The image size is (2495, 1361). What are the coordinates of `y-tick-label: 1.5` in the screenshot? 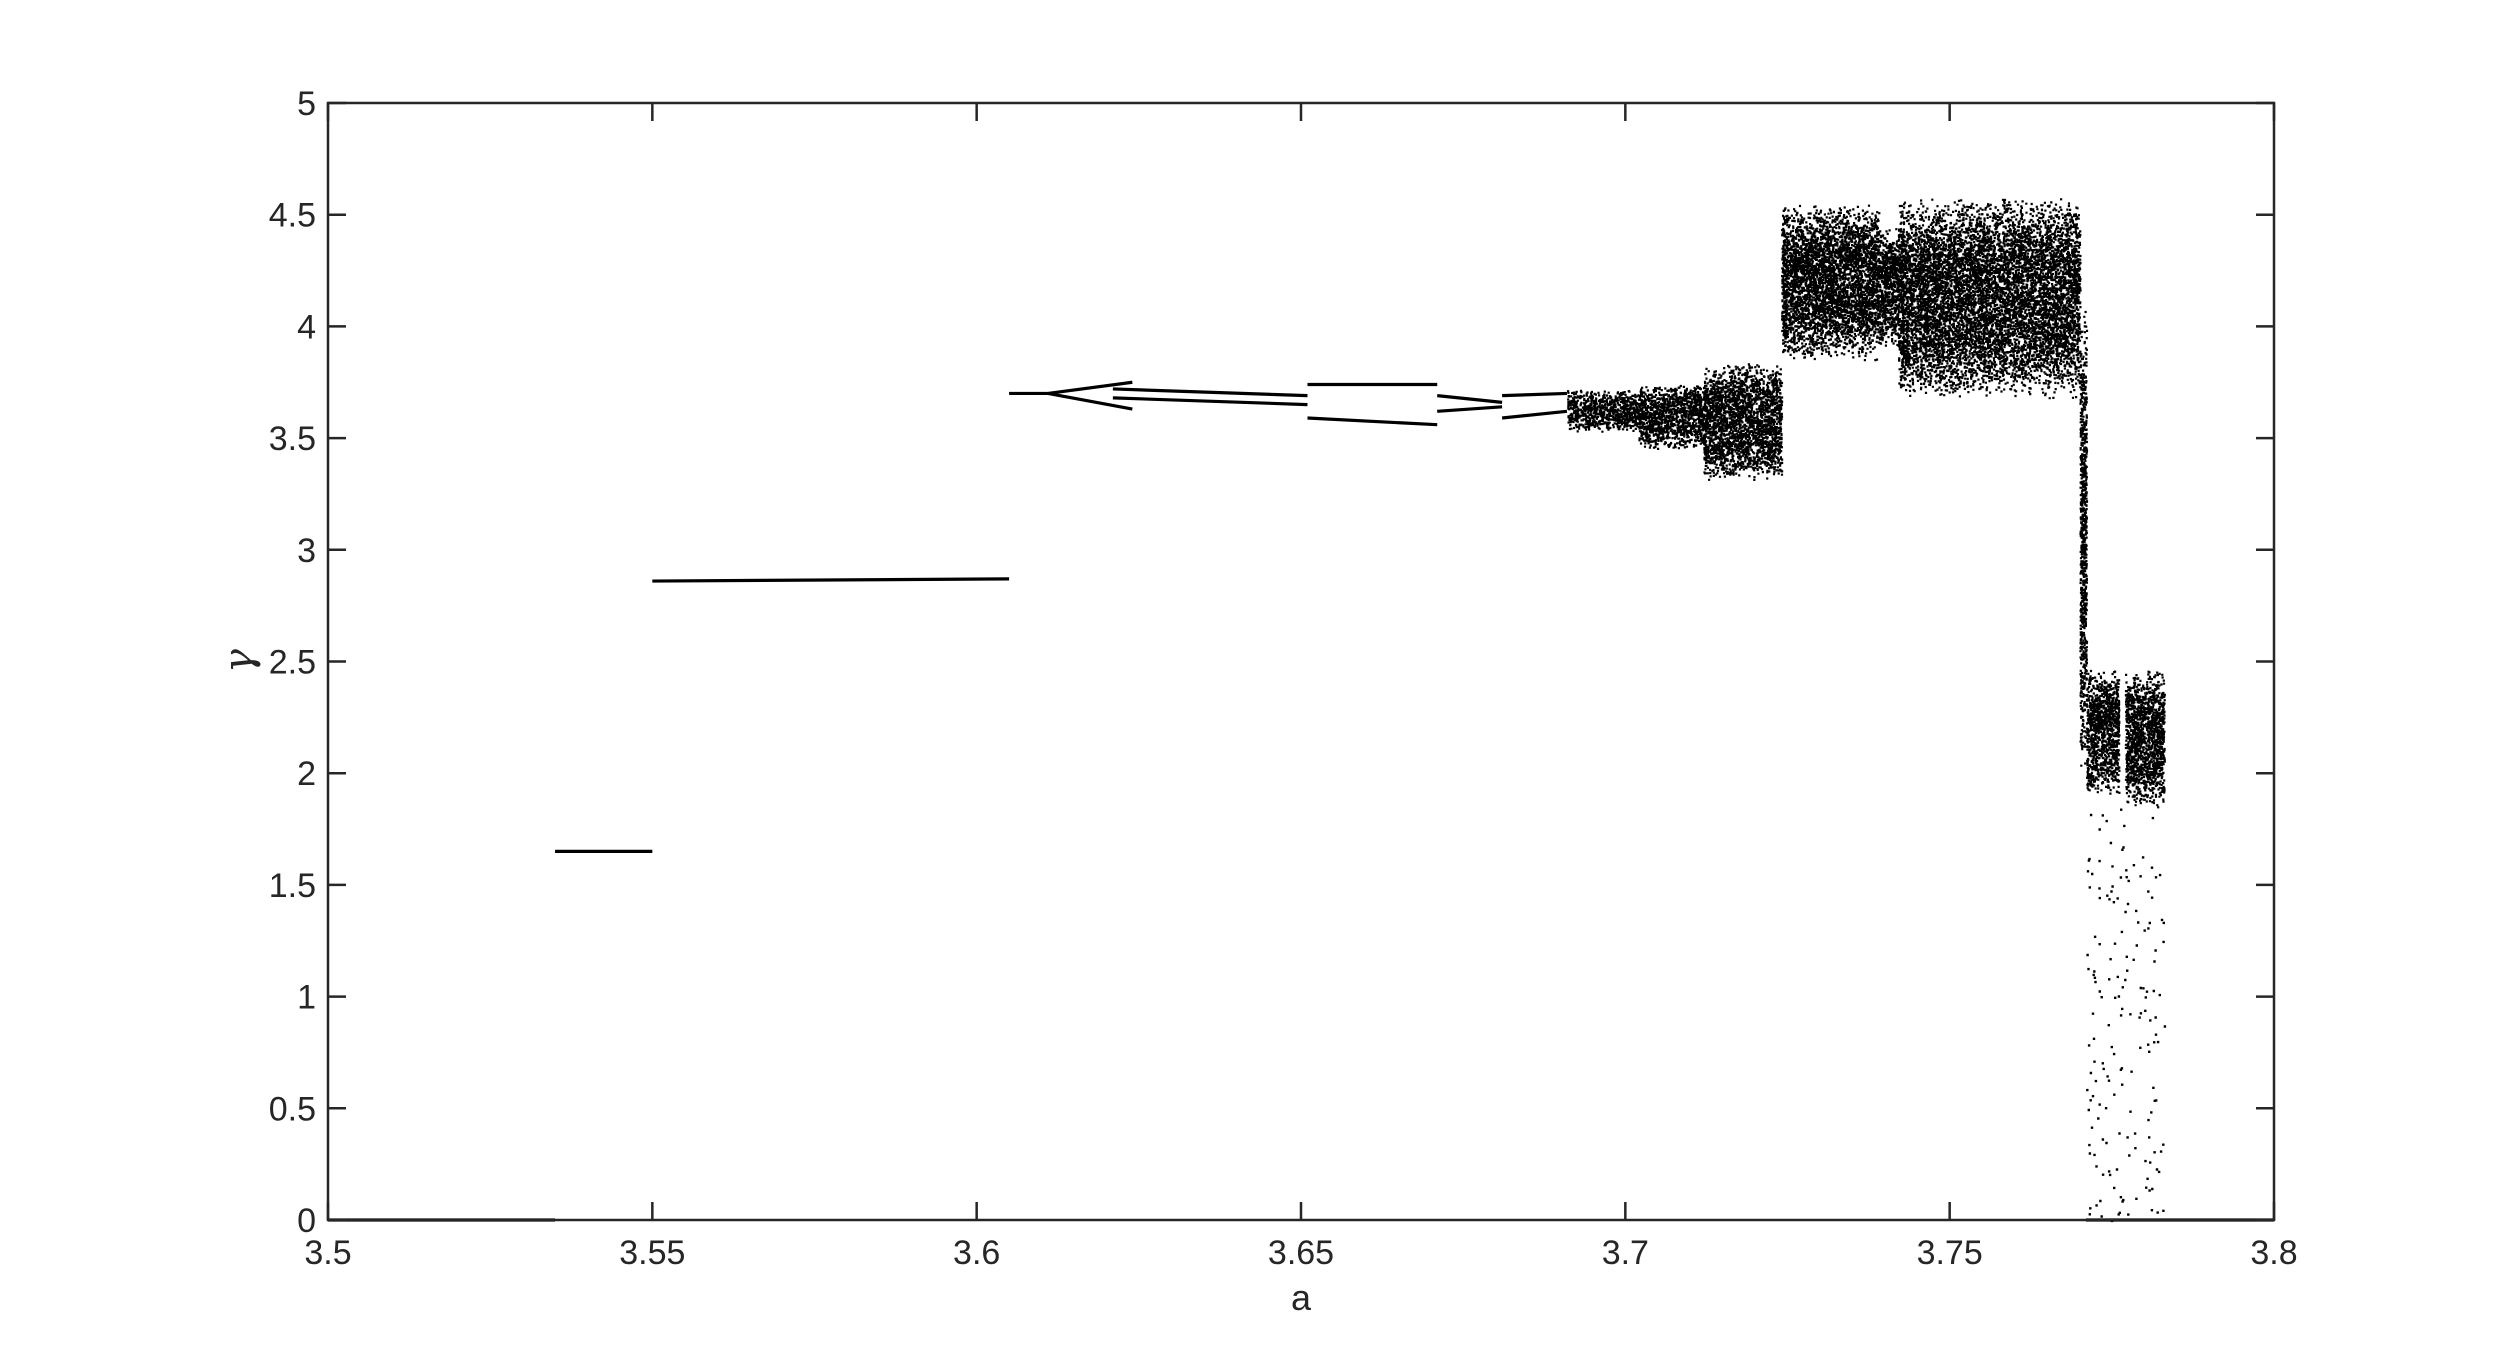 It's located at (292, 886).